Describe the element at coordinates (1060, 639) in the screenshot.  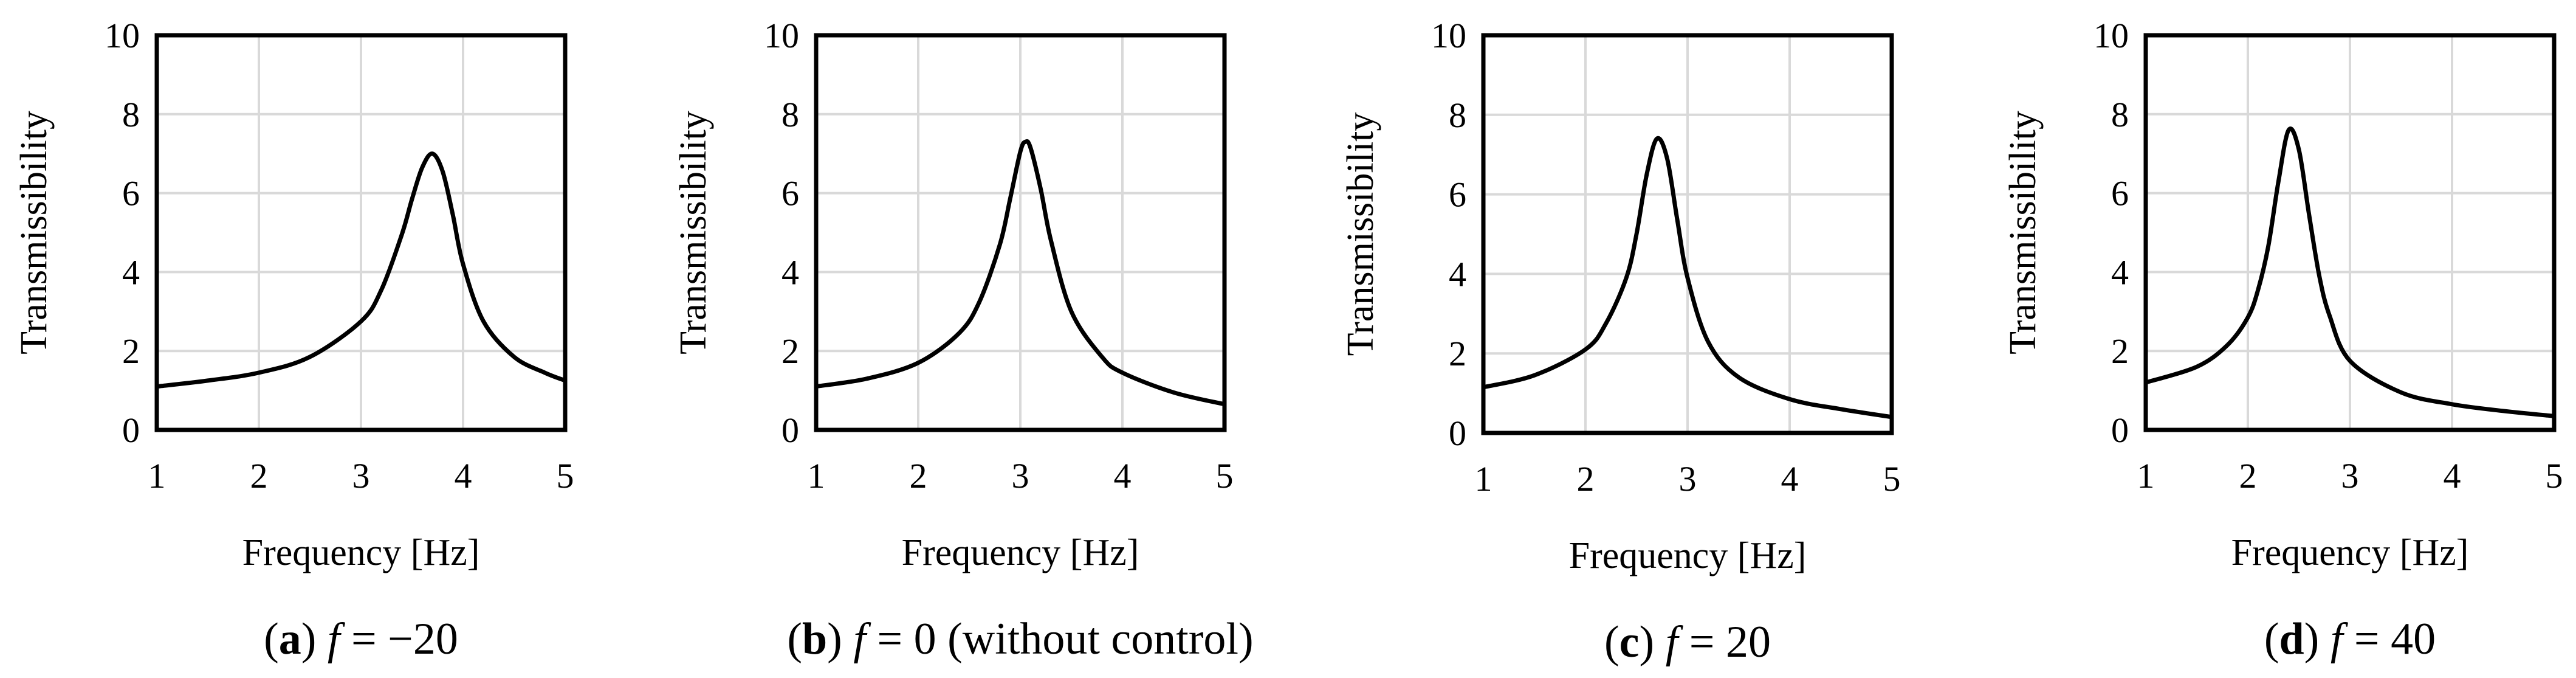
I see `caption-part: = 0 (without control)` at that location.